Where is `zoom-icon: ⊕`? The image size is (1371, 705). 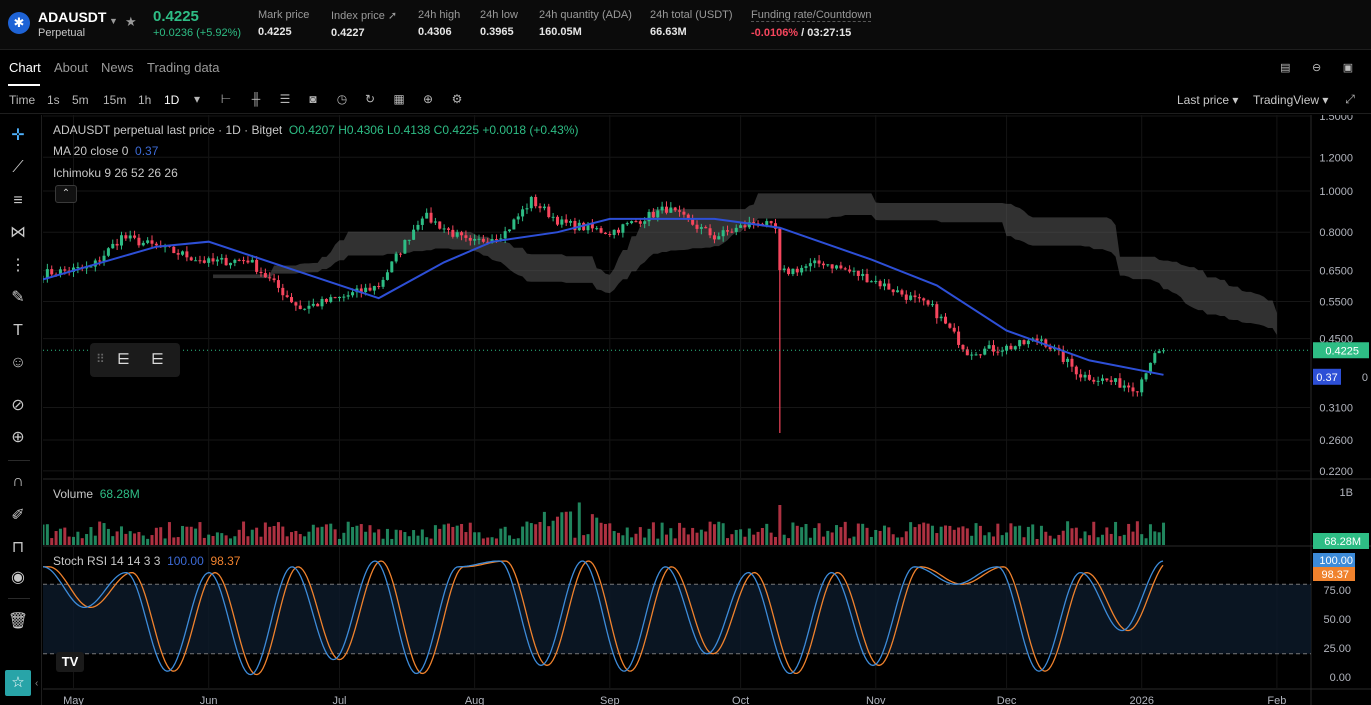
zoom-icon: ⊕ is located at coordinates (18, 437).